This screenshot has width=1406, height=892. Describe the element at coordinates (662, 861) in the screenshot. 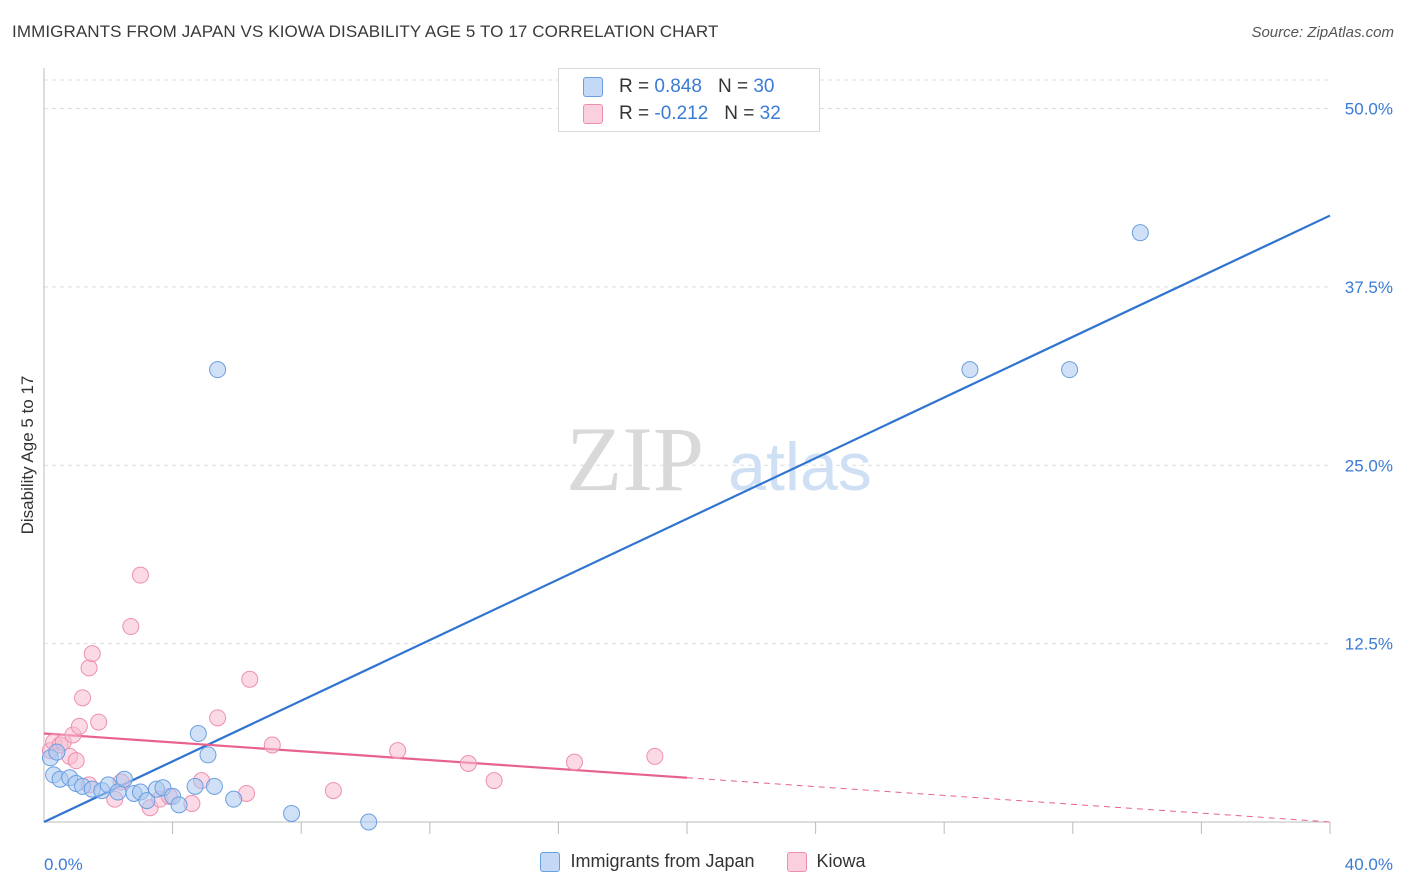

I see `legend-label-japan: Immigrants from Japan` at that location.